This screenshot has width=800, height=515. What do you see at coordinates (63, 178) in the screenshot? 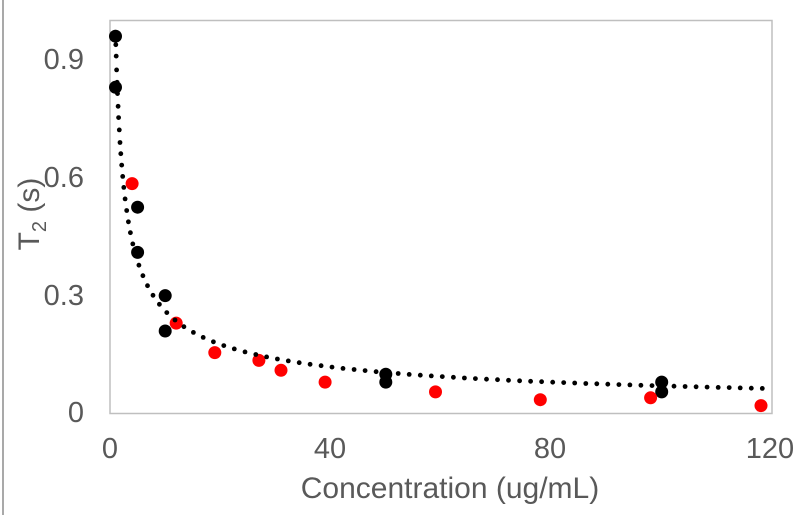
I see `y-tick-label-0.6: 0.6` at bounding box center [63, 178].